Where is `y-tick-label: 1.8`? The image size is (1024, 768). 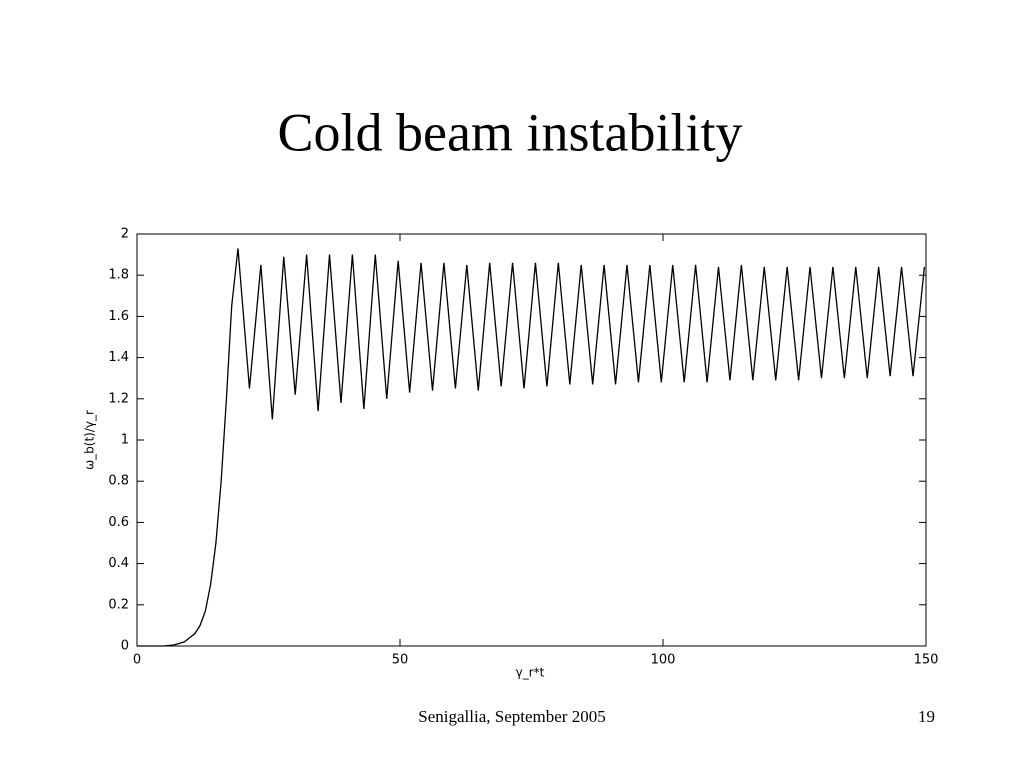 y-tick-label: 1.8 is located at coordinates (118, 275).